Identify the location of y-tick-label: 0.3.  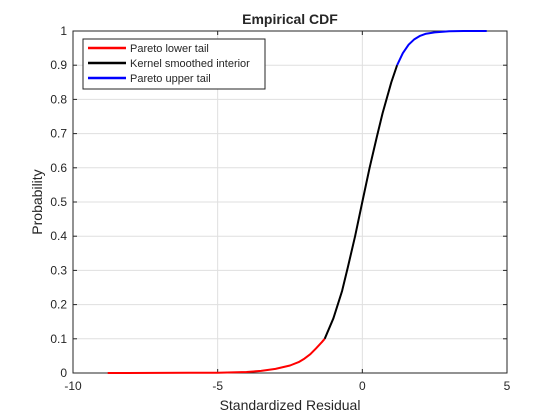
(58, 270).